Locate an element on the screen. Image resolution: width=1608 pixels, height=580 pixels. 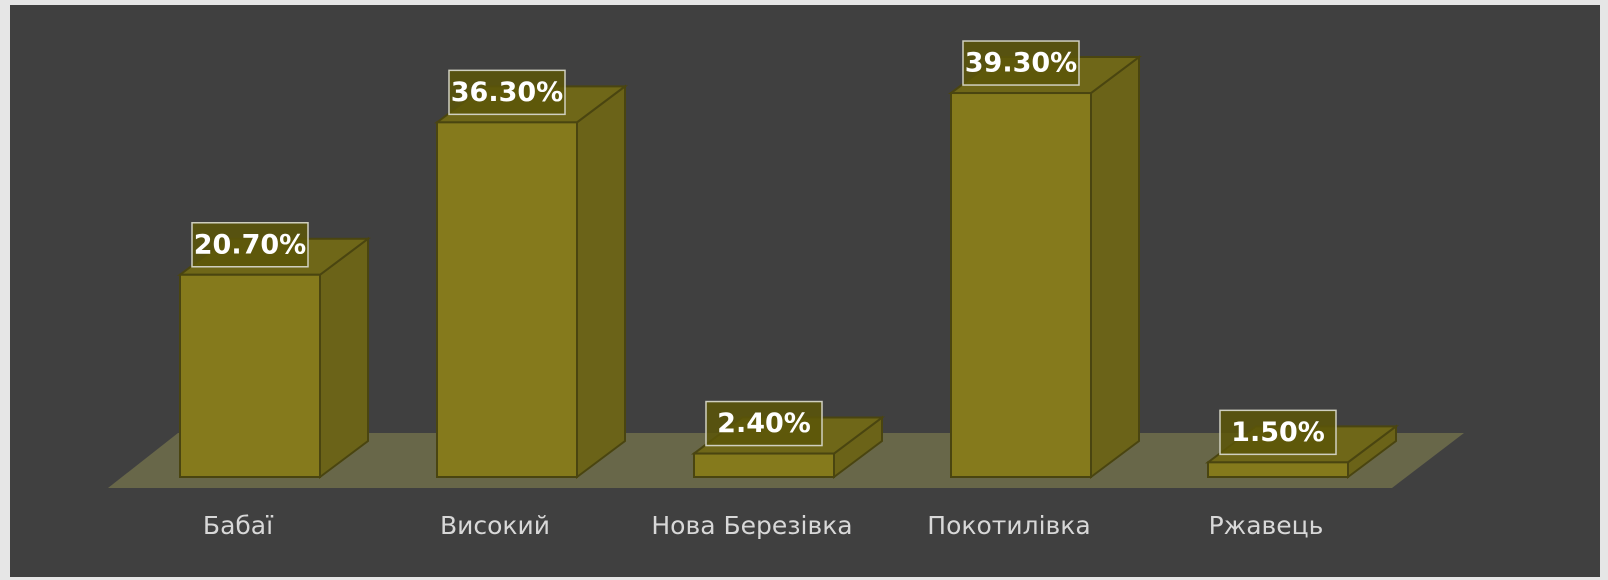
value-label: 20.70% is located at coordinates (250, 244).